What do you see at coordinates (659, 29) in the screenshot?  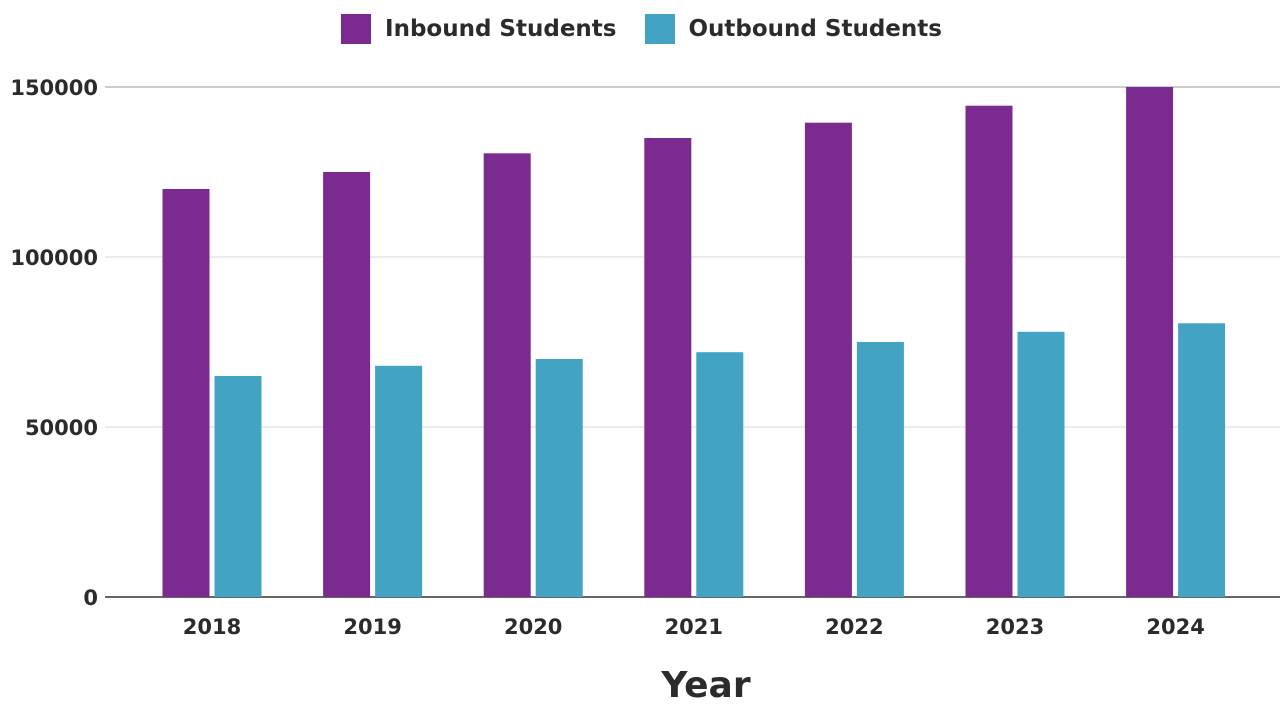 I see `legend-swatch-outbound` at bounding box center [659, 29].